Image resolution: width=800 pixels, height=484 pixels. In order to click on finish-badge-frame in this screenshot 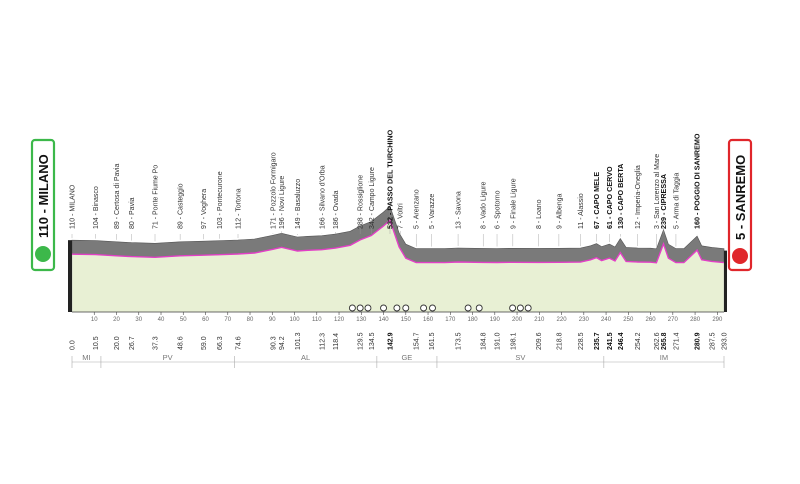, I will do `click(740, 205)`.